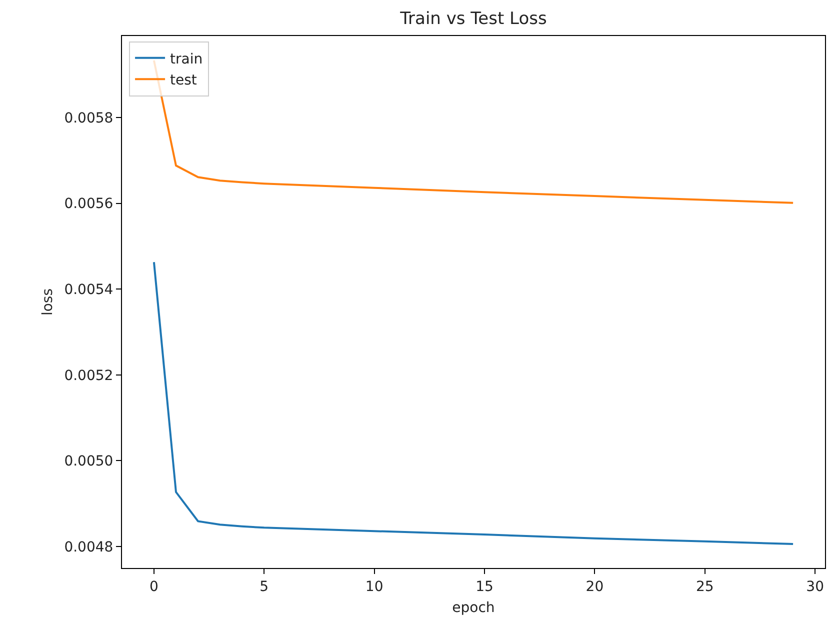 The image size is (831, 633). I want to click on x-tick-label: 10, so click(374, 586).